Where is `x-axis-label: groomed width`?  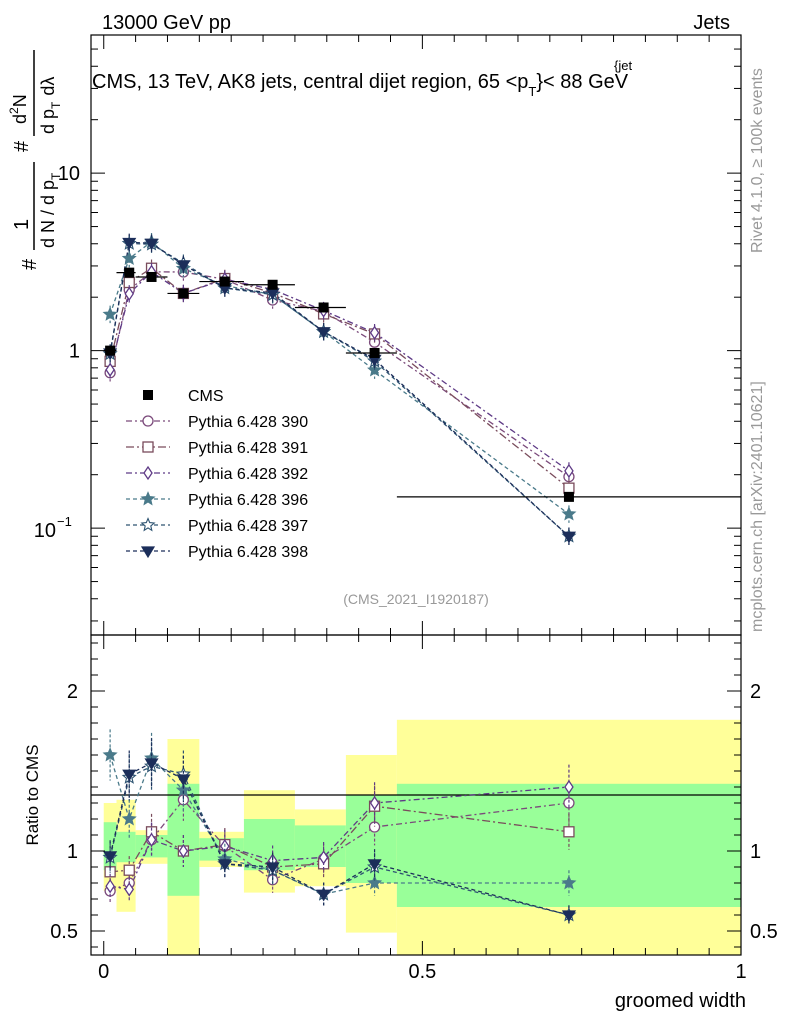
x-axis-label: groomed width is located at coordinates (680, 1001).